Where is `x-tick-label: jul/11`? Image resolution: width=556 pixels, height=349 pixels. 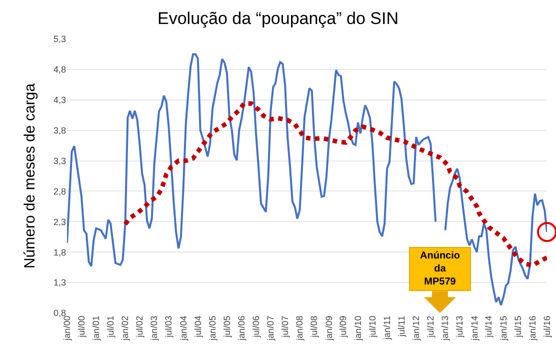 x-tick-label: jul/11 is located at coordinates (401, 327).